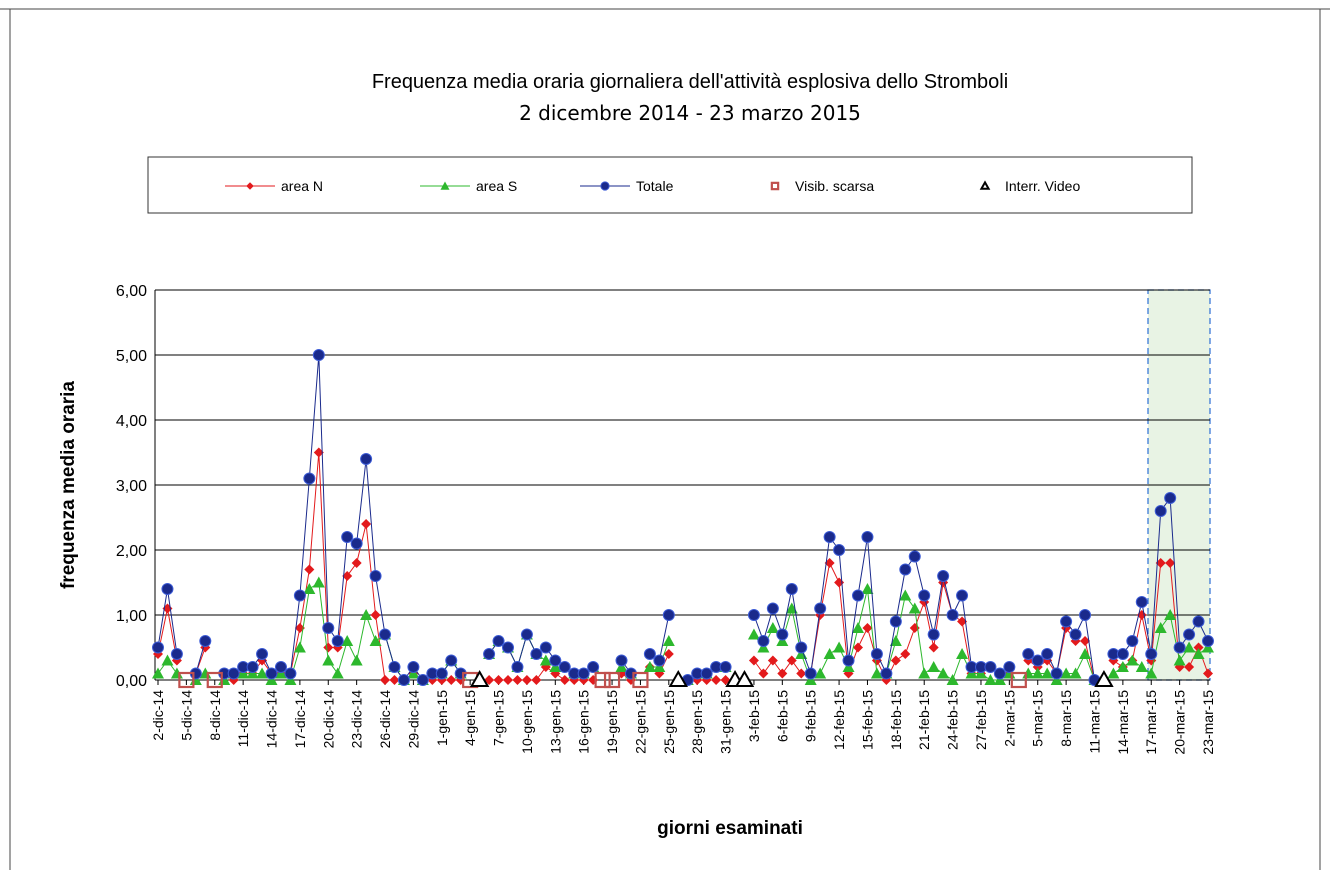  I want to click on legend-label: area S, so click(496, 186).